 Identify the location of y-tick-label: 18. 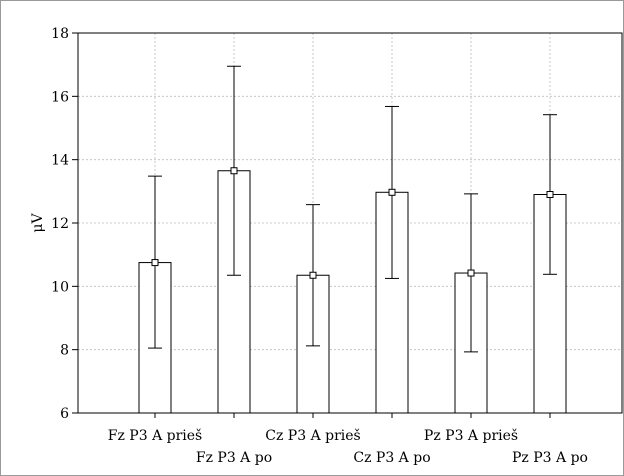
(60, 34).